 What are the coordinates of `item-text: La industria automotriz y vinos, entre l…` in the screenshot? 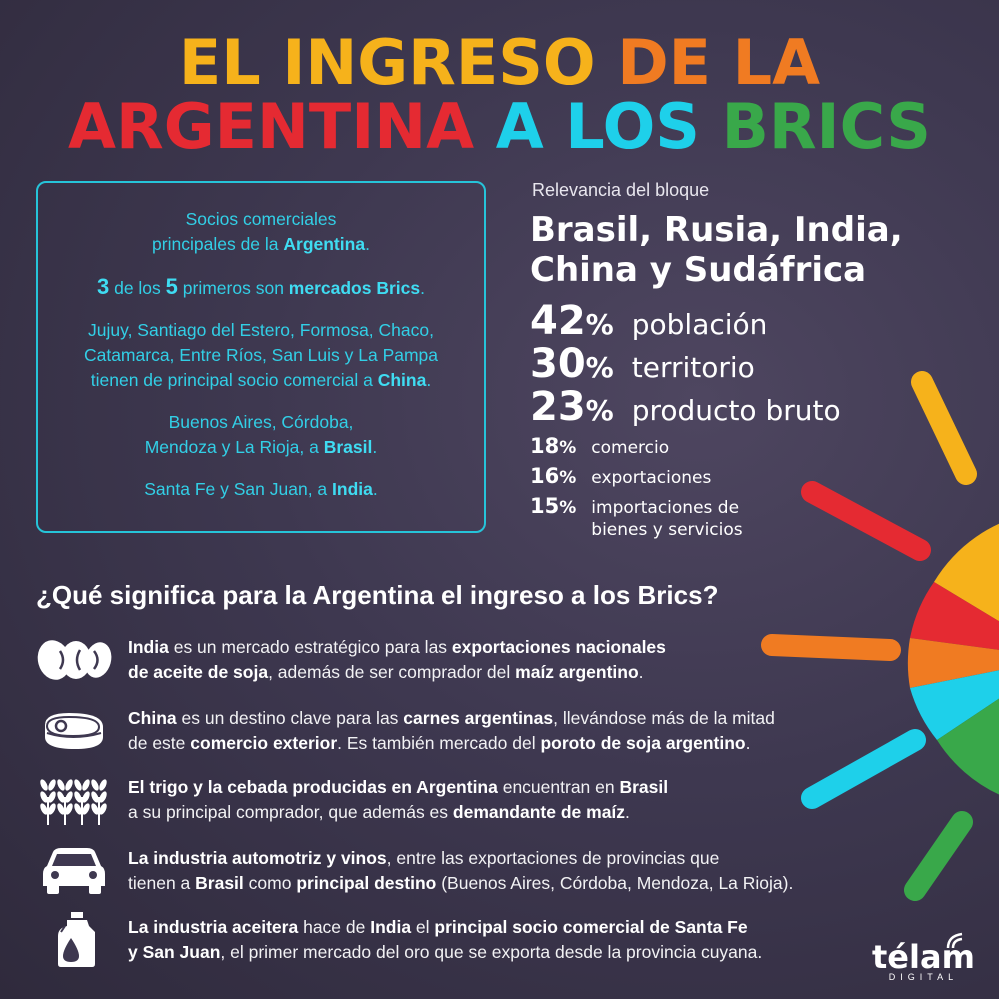 It's located at (460, 871).